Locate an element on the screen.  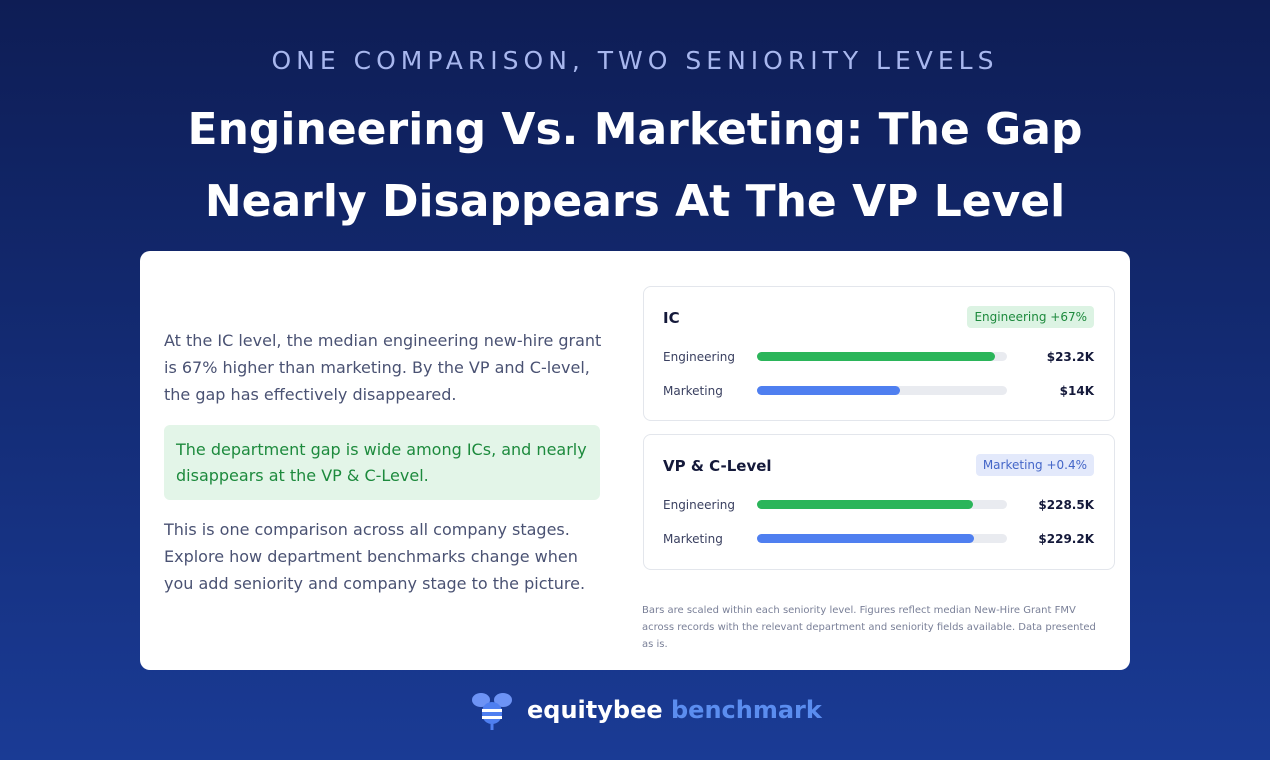
bee-icon is located at coordinates (492, 711).